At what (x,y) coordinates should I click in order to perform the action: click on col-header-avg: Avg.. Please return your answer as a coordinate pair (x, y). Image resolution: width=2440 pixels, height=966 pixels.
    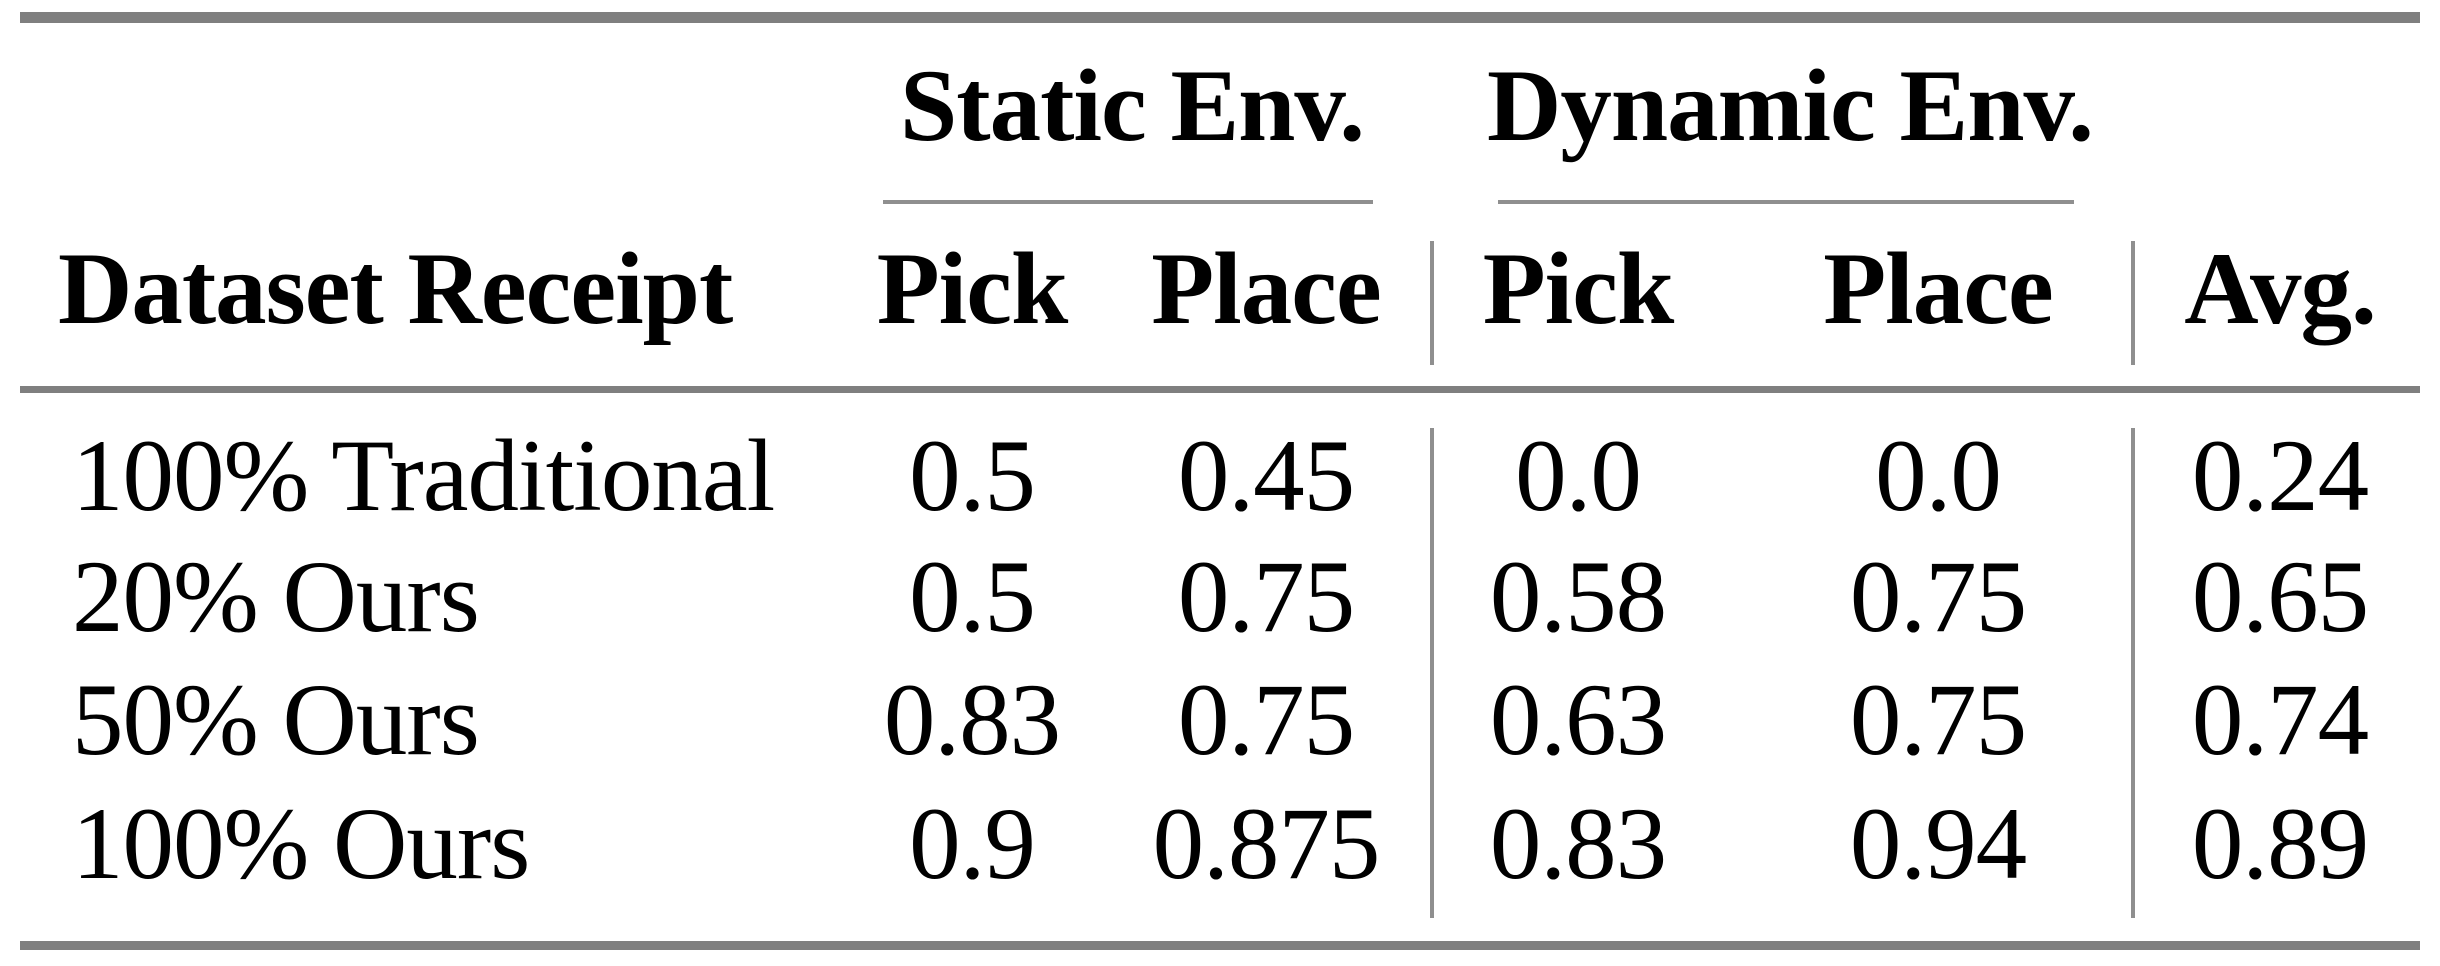
    Looking at the image, I should click on (2280, 289).